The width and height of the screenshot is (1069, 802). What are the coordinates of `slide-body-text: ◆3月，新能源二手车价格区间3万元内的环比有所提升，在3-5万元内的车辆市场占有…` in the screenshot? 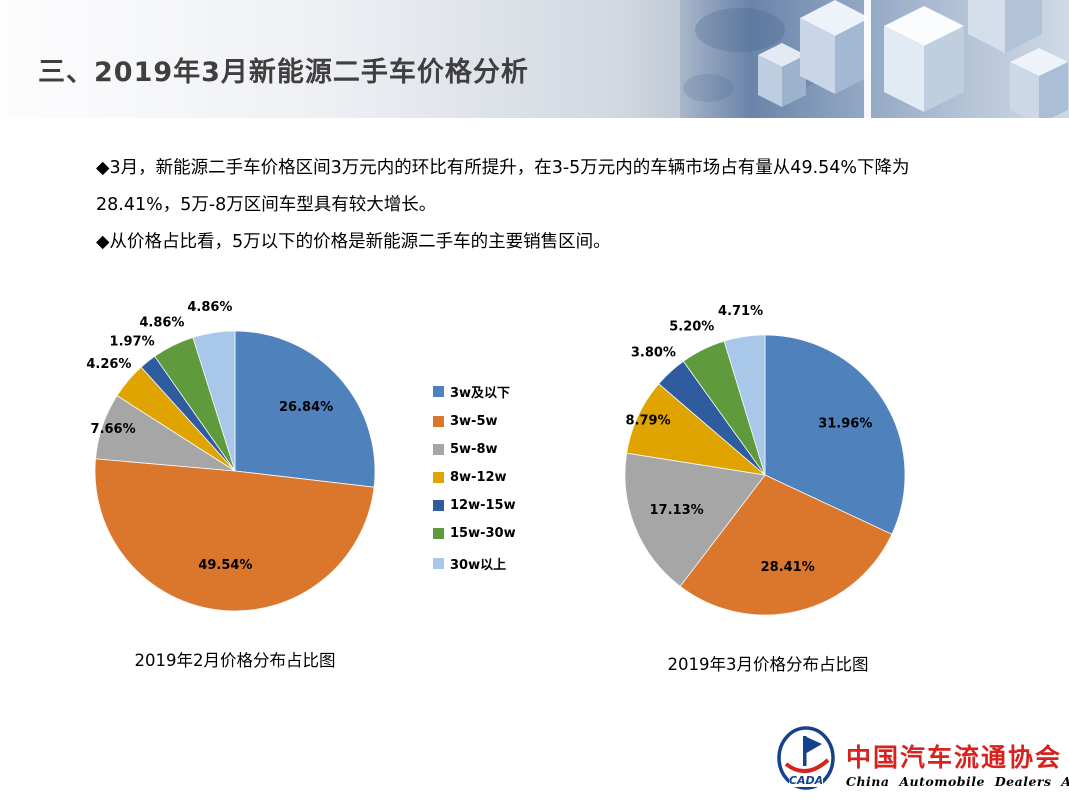 It's located at (546, 205).